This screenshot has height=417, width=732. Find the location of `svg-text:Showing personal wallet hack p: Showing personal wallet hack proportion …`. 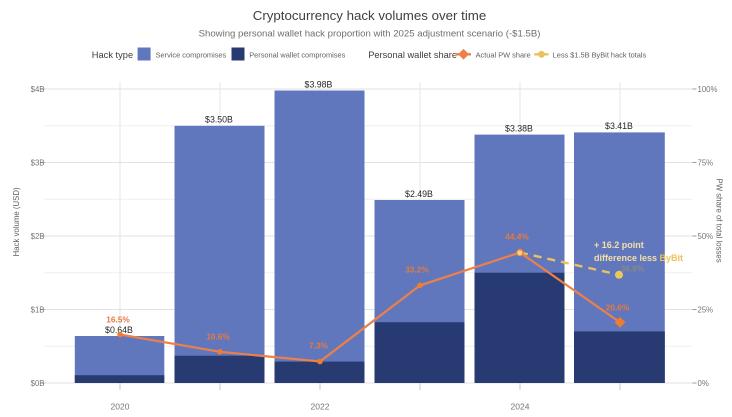

svg-text:Showing personal wallet hack p: Showing personal wallet hack proportion … is located at coordinates (370, 33).